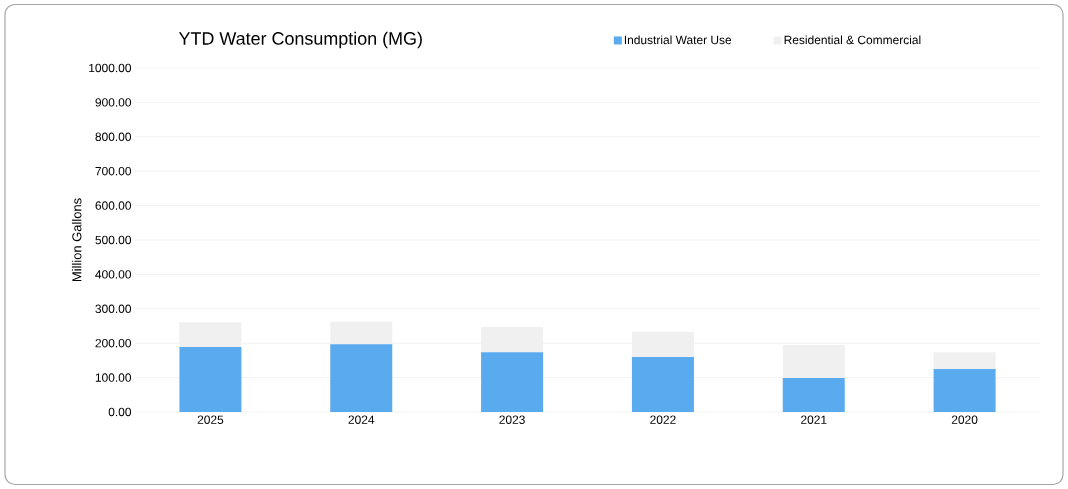 The image size is (1068, 489). What do you see at coordinates (512, 419) in the screenshot?
I see `x-tick-label: 2023` at bounding box center [512, 419].